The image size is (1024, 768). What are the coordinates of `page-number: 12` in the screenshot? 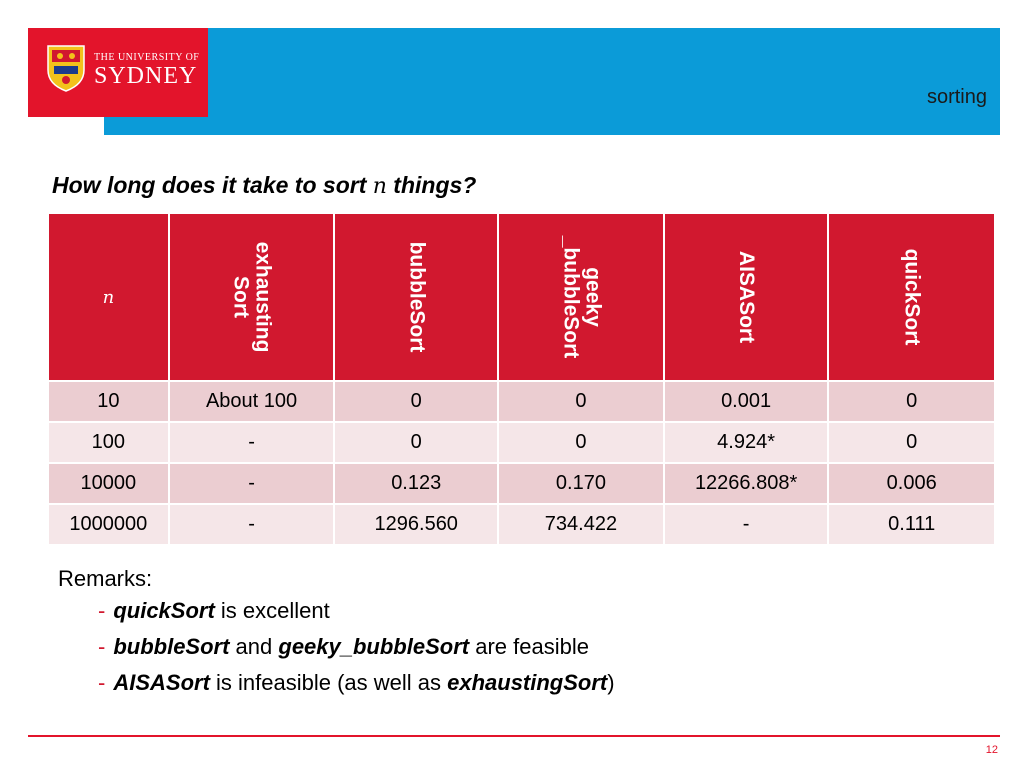 It's located at (991, 750).